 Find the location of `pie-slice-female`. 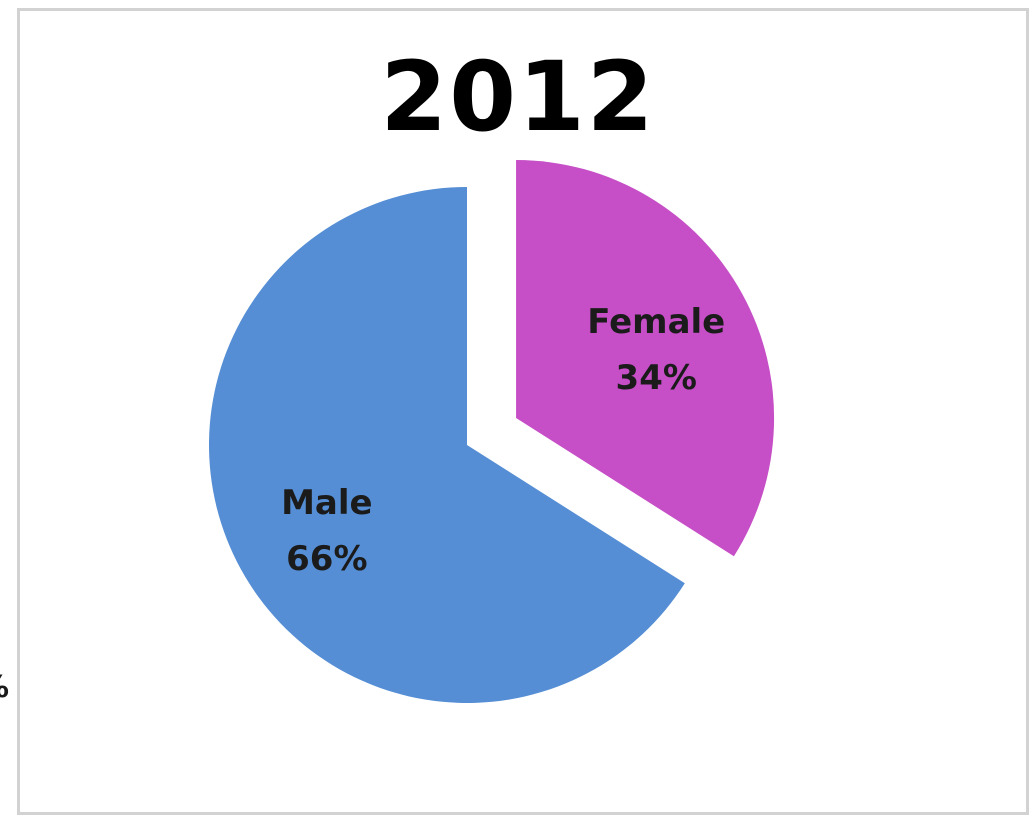

pie-slice-female is located at coordinates (645, 358).